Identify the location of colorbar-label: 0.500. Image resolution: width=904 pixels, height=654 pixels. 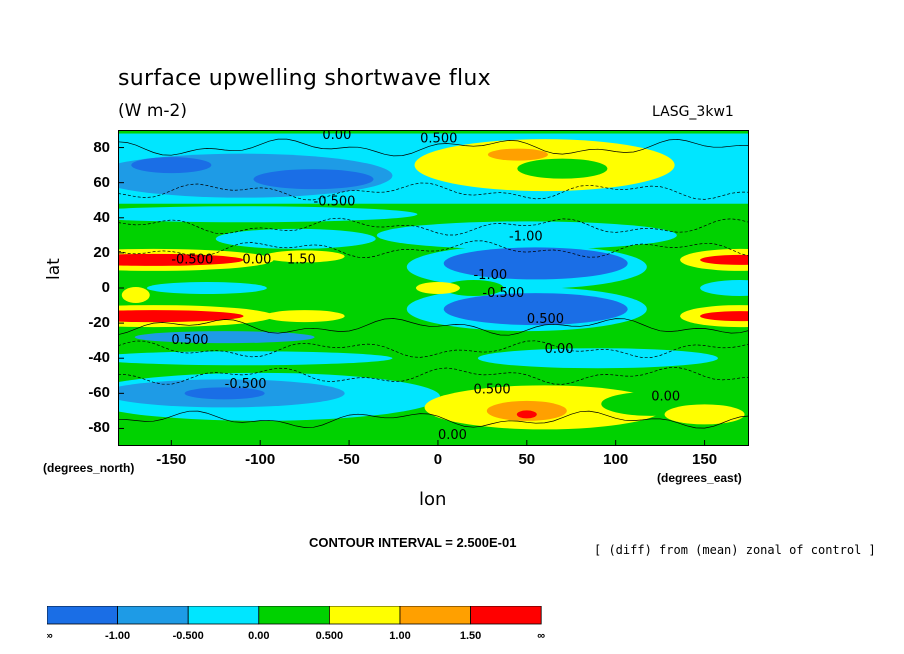
(330, 636).